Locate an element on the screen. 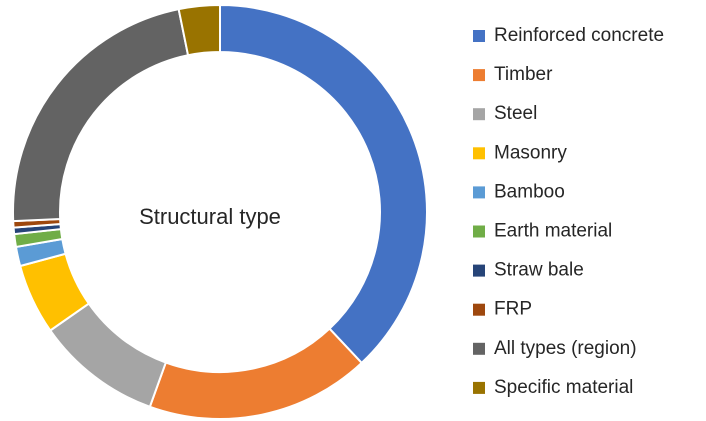  legend-label: Masonry is located at coordinates (530, 152).